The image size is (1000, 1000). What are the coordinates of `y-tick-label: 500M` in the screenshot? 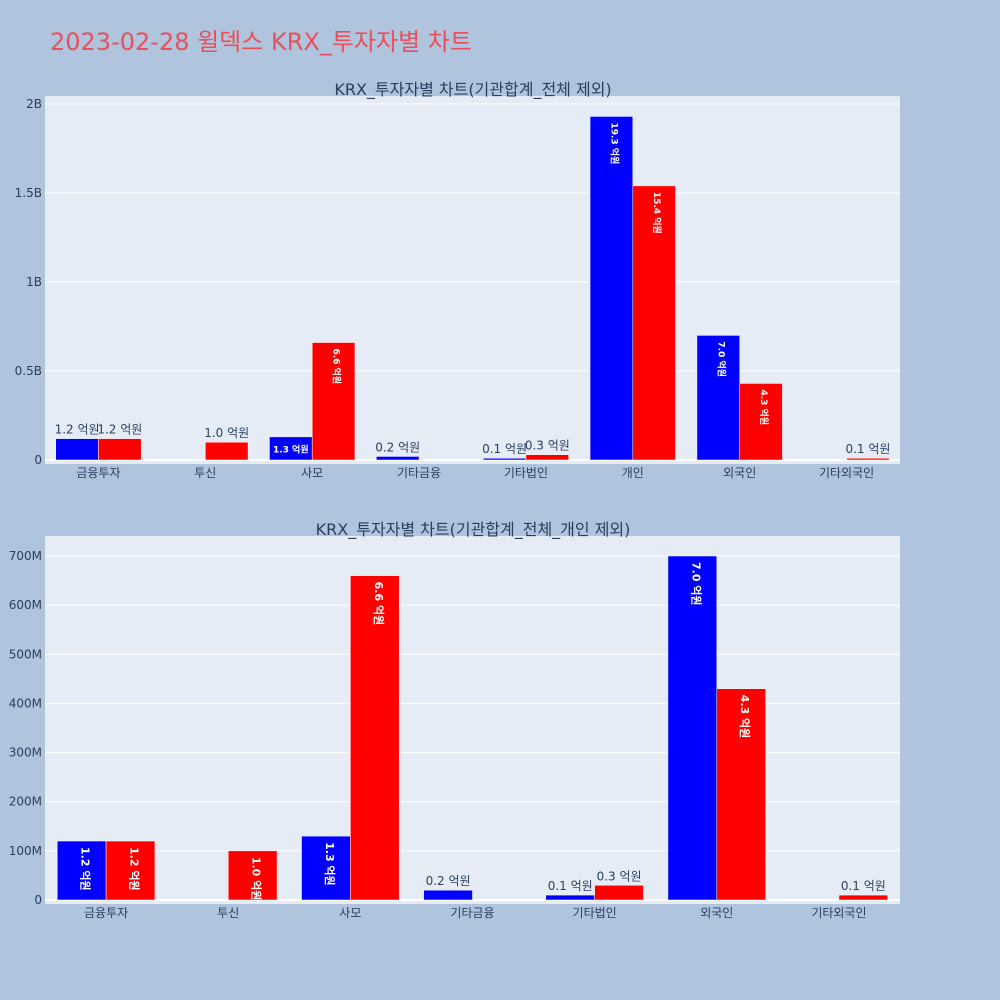 It's located at (25, 654).